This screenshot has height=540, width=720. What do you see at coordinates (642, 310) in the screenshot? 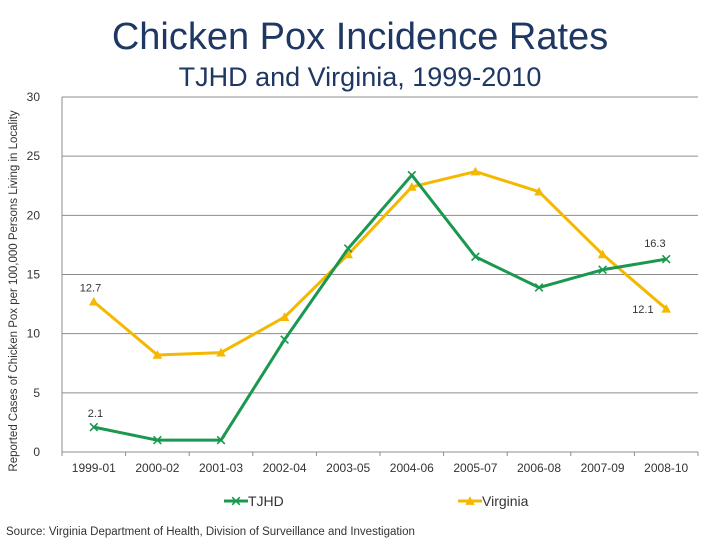
I see `data-label-virginia-9: 12.1` at bounding box center [642, 310].